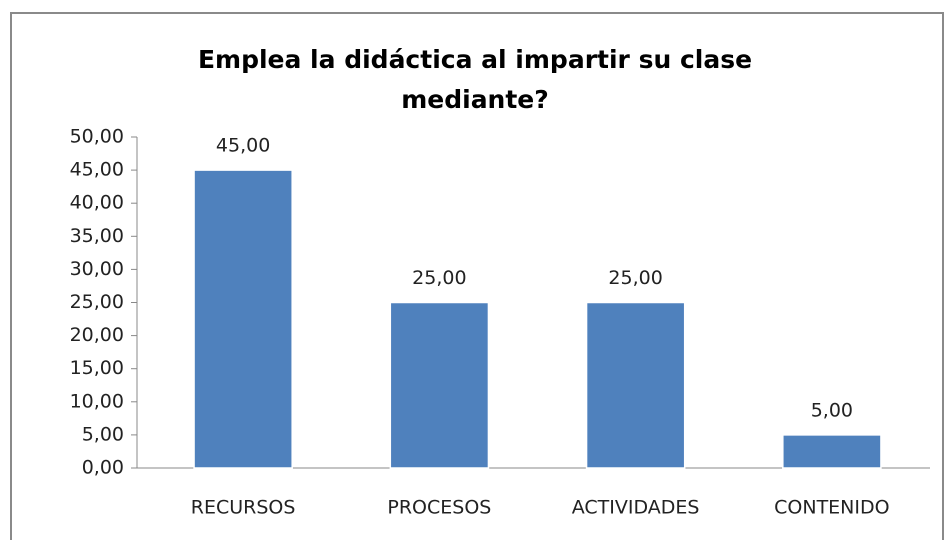 This screenshot has height=540, width=950. Describe the element at coordinates (636, 508) in the screenshot. I see `x-tick-label: ACTIVIDADES` at that location.